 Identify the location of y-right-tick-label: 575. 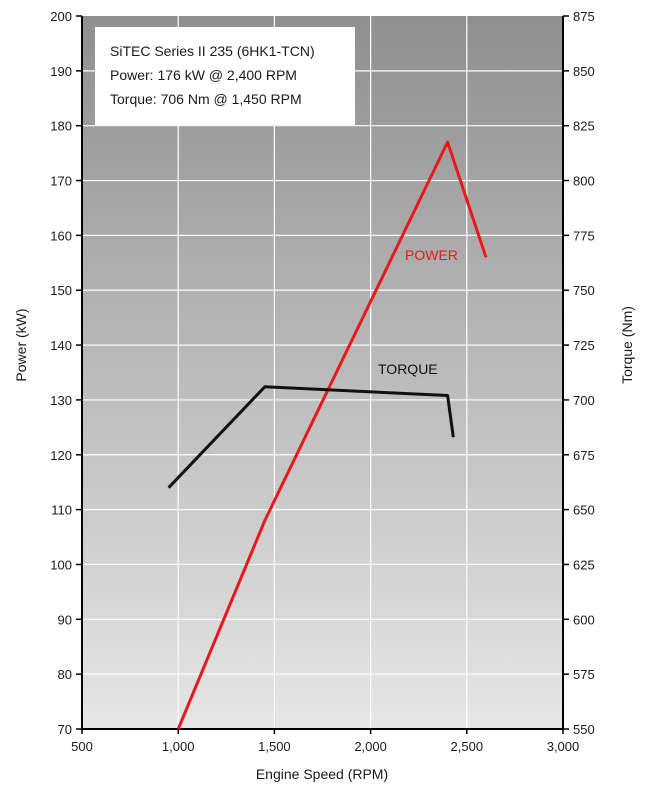
(584, 674).